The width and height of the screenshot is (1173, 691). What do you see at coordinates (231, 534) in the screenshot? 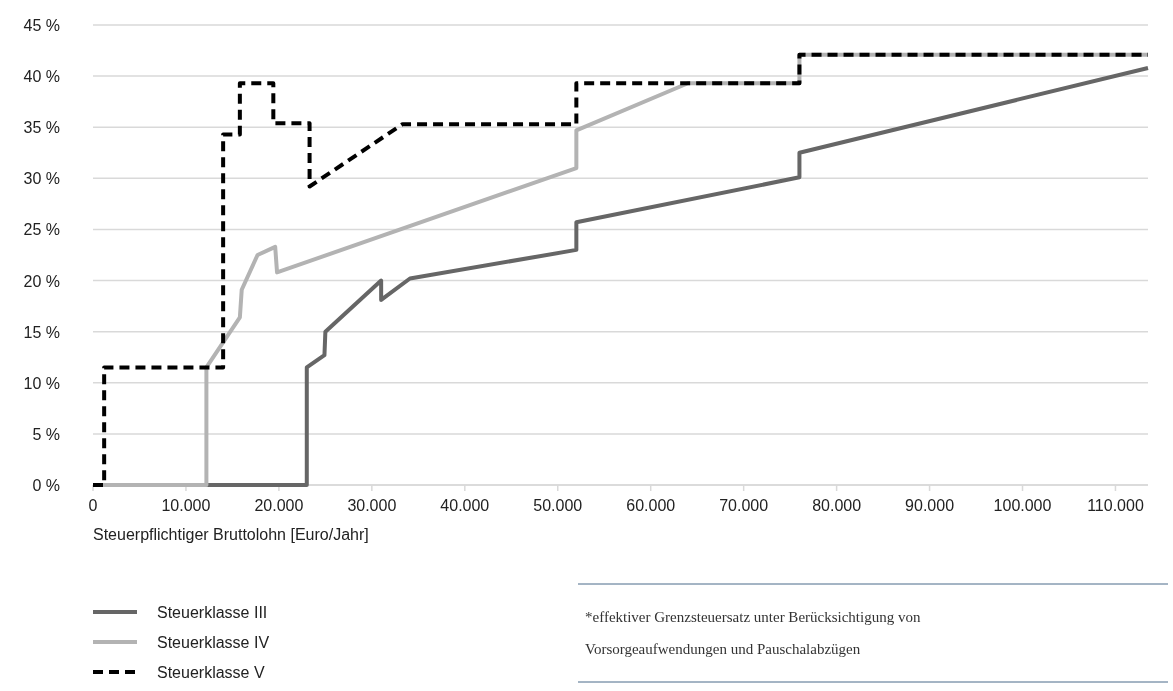
I see `x-axis-title: Steuerpflichtiger Bruttolohn [Euro/Jahr]` at bounding box center [231, 534].